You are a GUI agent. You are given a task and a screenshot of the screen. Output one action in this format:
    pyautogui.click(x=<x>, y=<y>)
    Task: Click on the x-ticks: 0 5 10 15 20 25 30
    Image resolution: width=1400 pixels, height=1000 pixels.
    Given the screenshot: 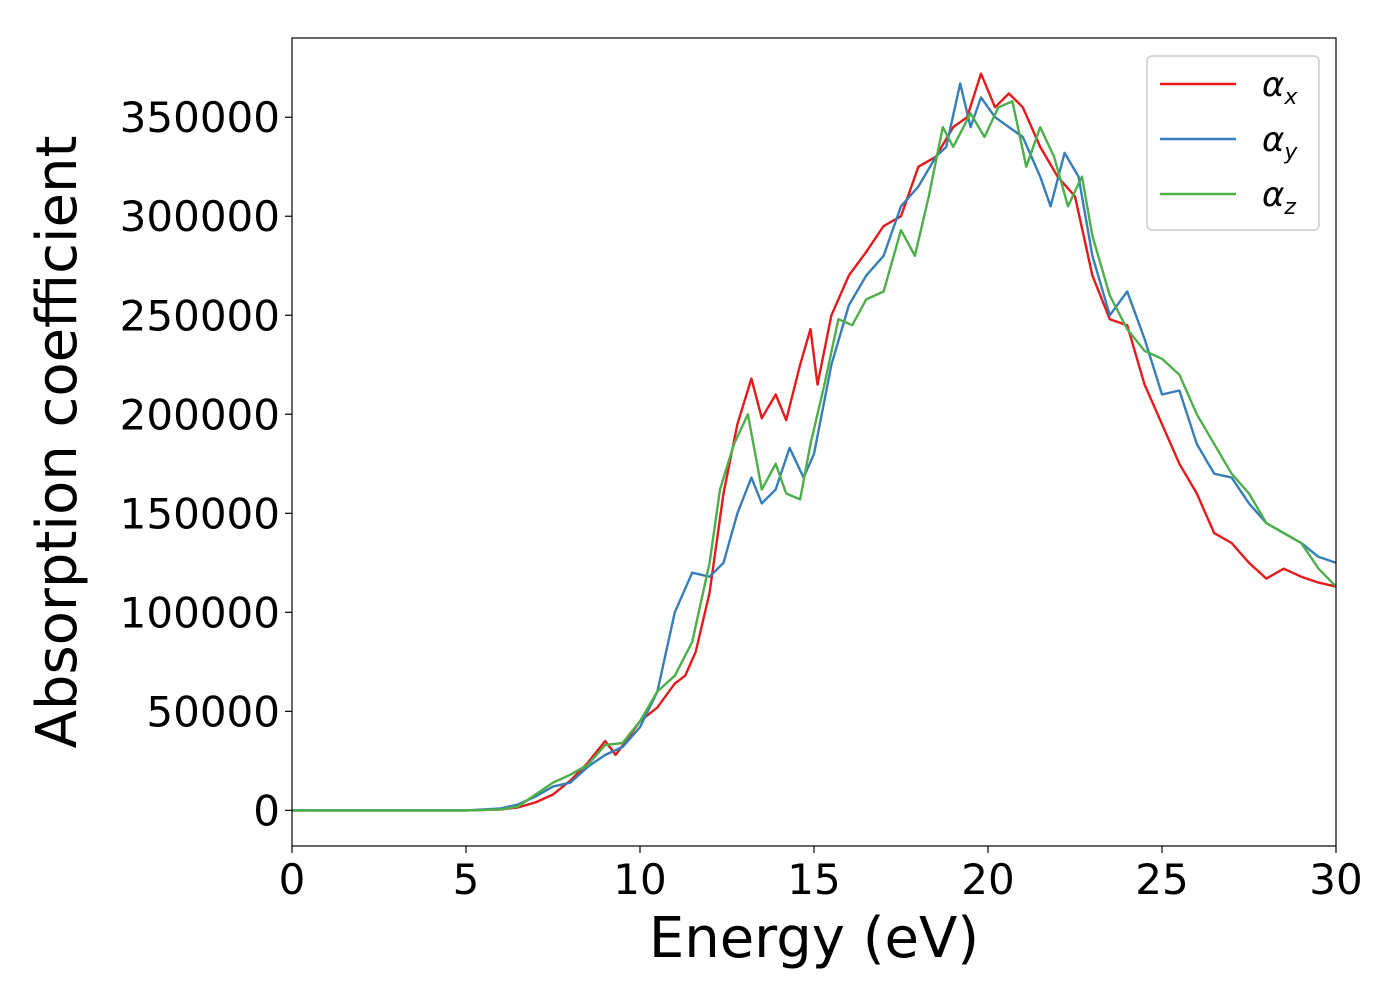 What is the action you would take?
    pyautogui.click(x=821, y=875)
    